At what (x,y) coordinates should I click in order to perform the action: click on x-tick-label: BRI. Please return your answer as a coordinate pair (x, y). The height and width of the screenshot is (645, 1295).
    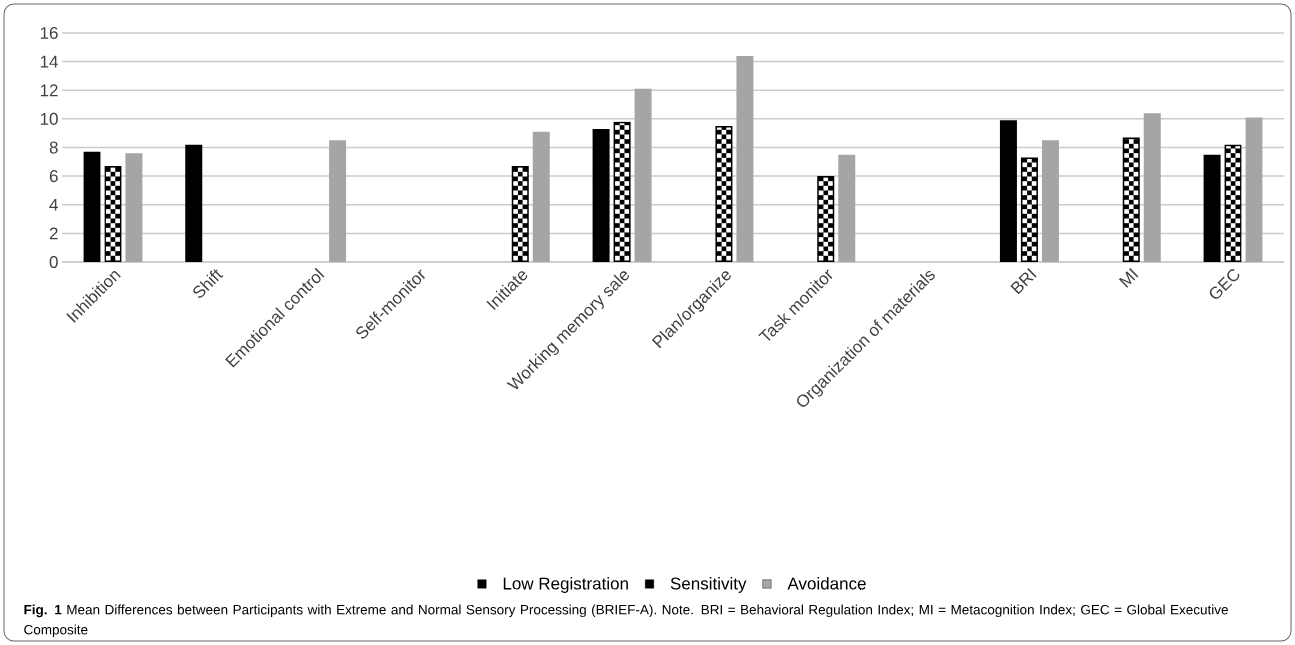
    Looking at the image, I should click on (1023, 281).